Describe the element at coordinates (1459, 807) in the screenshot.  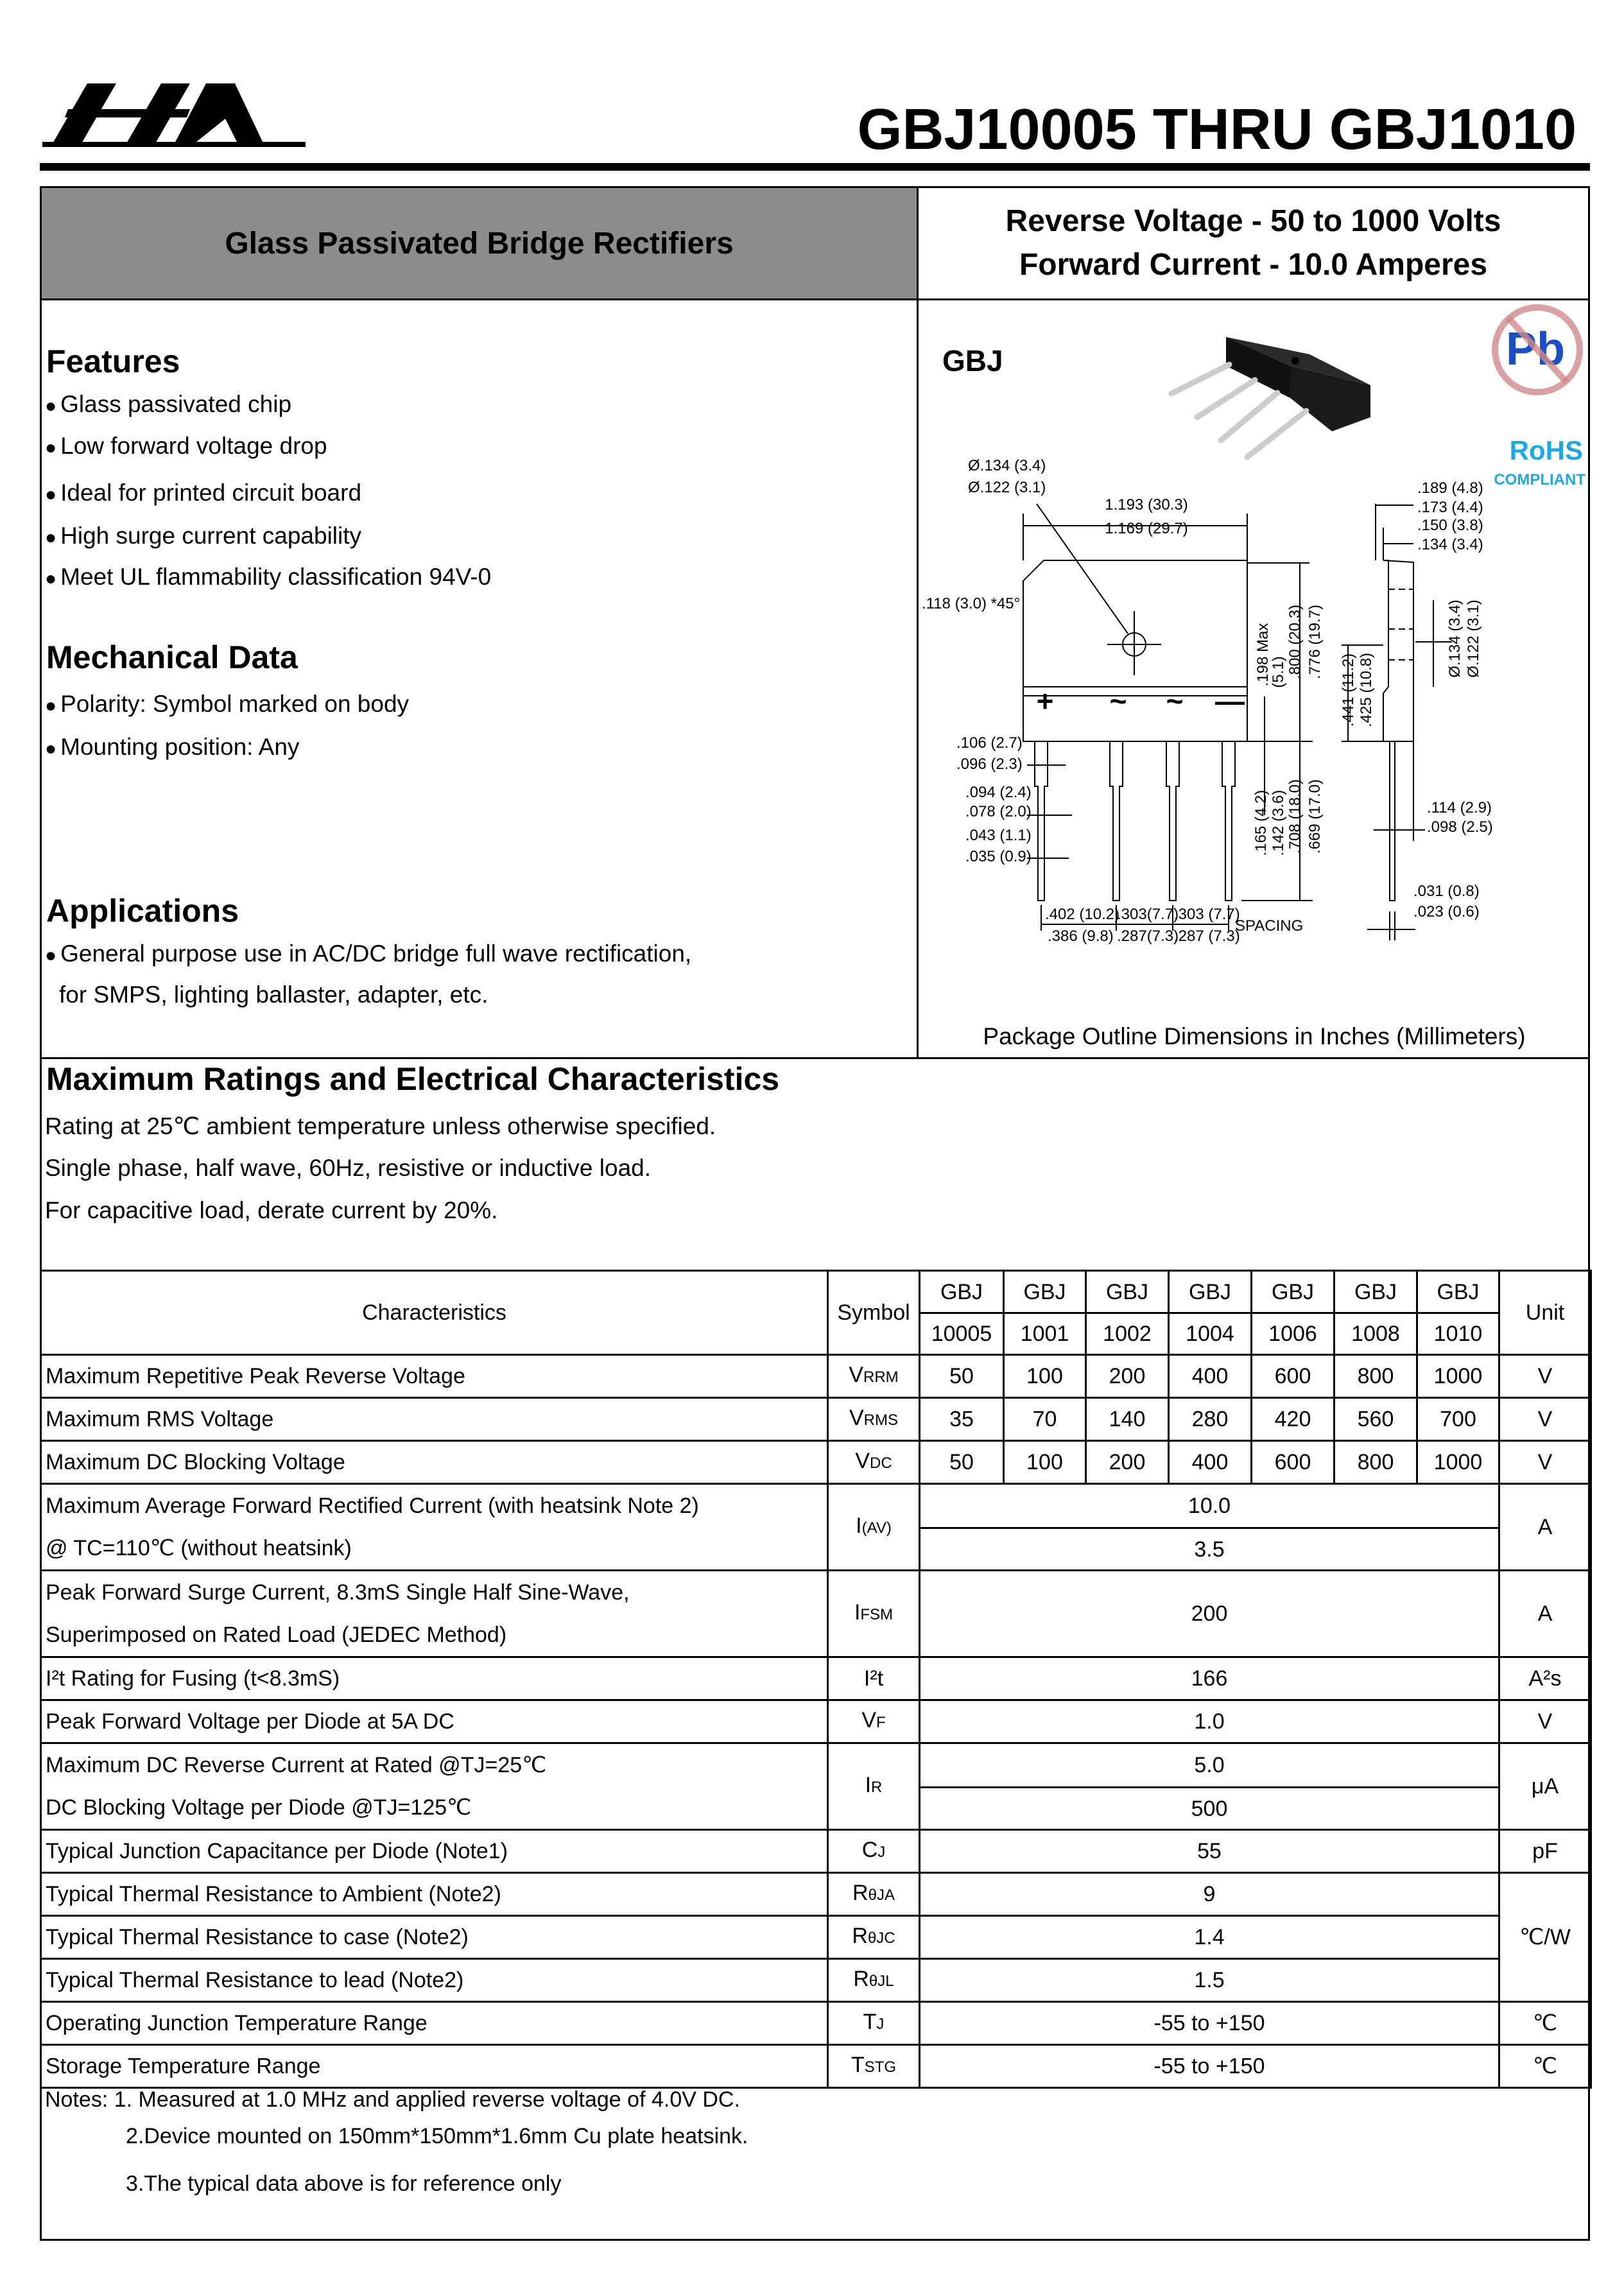
I see `svg-text: .114 (2.9)` at that location.